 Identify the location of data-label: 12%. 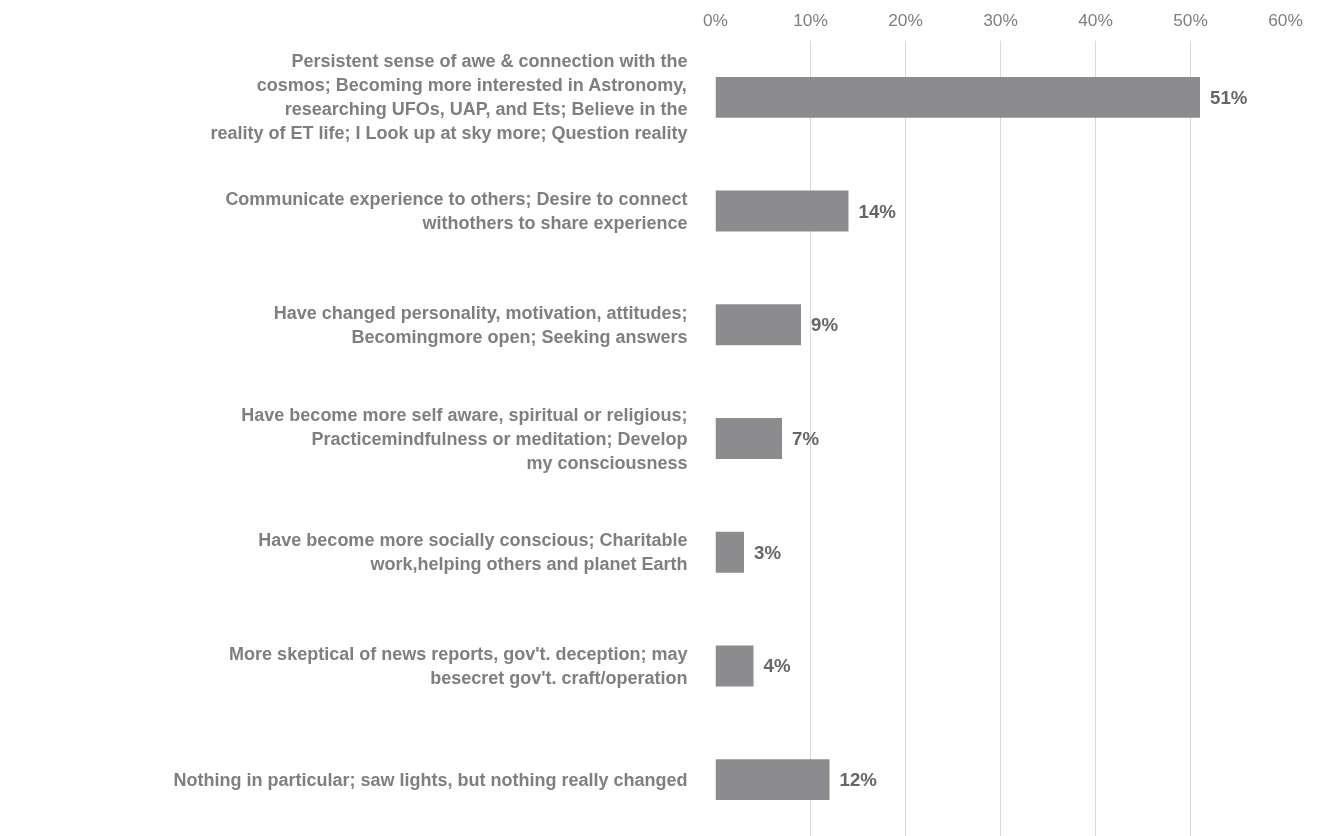
(858, 780).